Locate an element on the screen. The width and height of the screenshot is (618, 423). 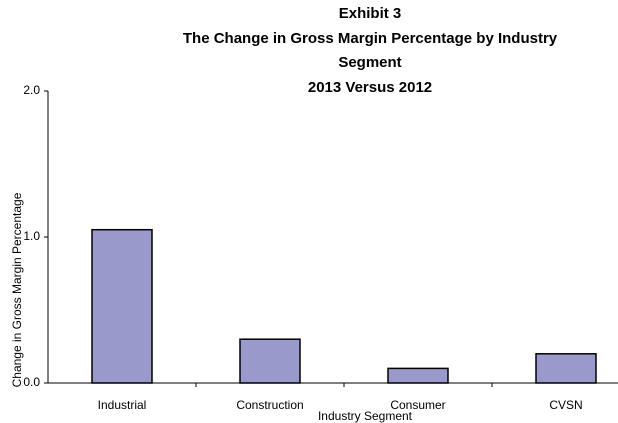
x-tick-label: Industrial is located at coordinates (122, 405).